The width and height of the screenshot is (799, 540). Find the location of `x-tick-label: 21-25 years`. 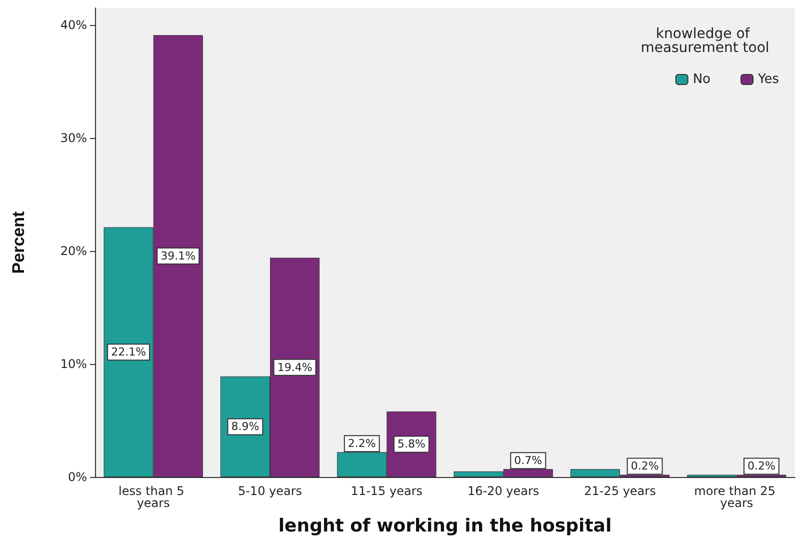

x-tick-label: 21-25 years is located at coordinates (620, 491).